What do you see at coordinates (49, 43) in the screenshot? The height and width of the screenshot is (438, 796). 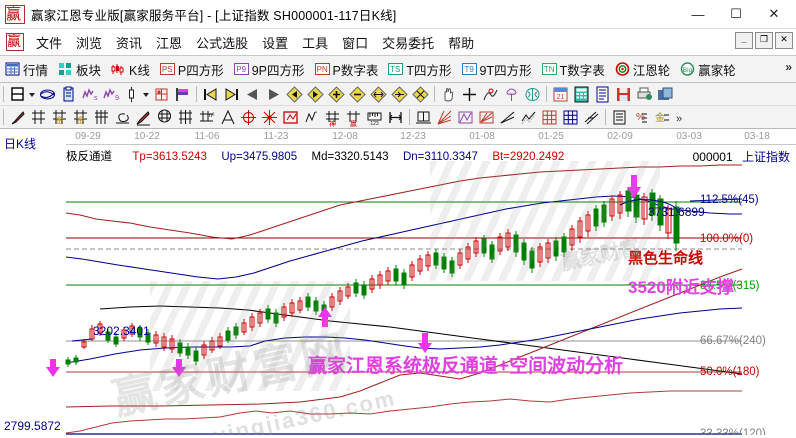 I see `menu-item-file: 文件` at bounding box center [49, 43].